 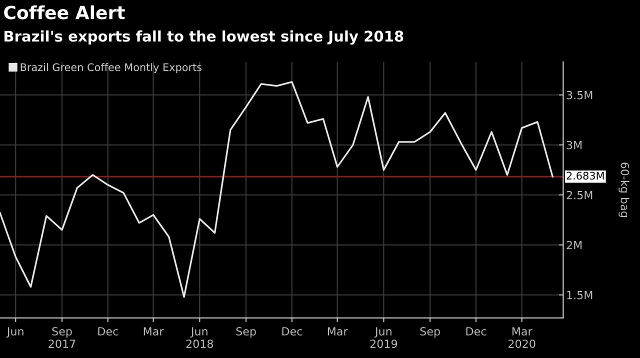 What do you see at coordinates (574, 145) in the screenshot?
I see `y-tick-label: 3M` at bounding box center [574, 145].